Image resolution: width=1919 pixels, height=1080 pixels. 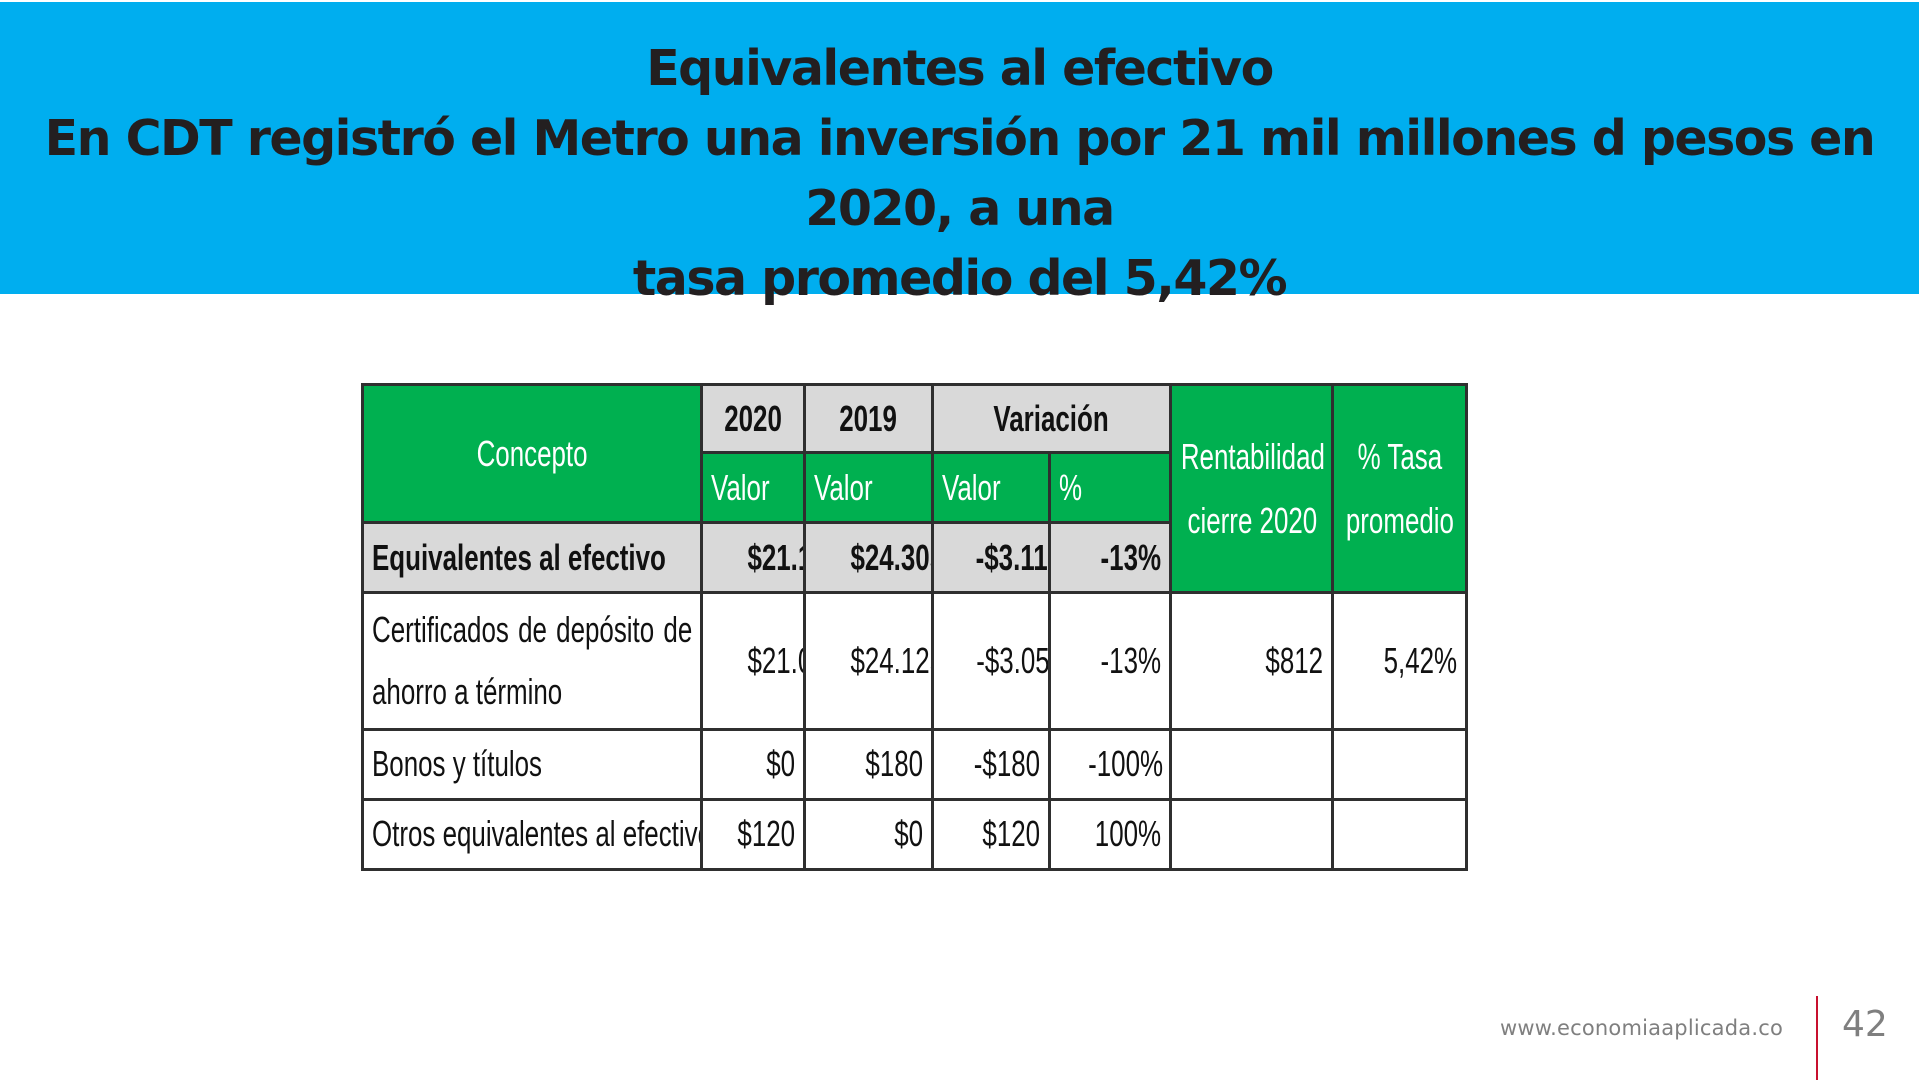 What do you see at coordinates (532, 558) in the screenshot?
I see `total-concepto: Equivalentes al efectivo` at bounding box center [532, 558].